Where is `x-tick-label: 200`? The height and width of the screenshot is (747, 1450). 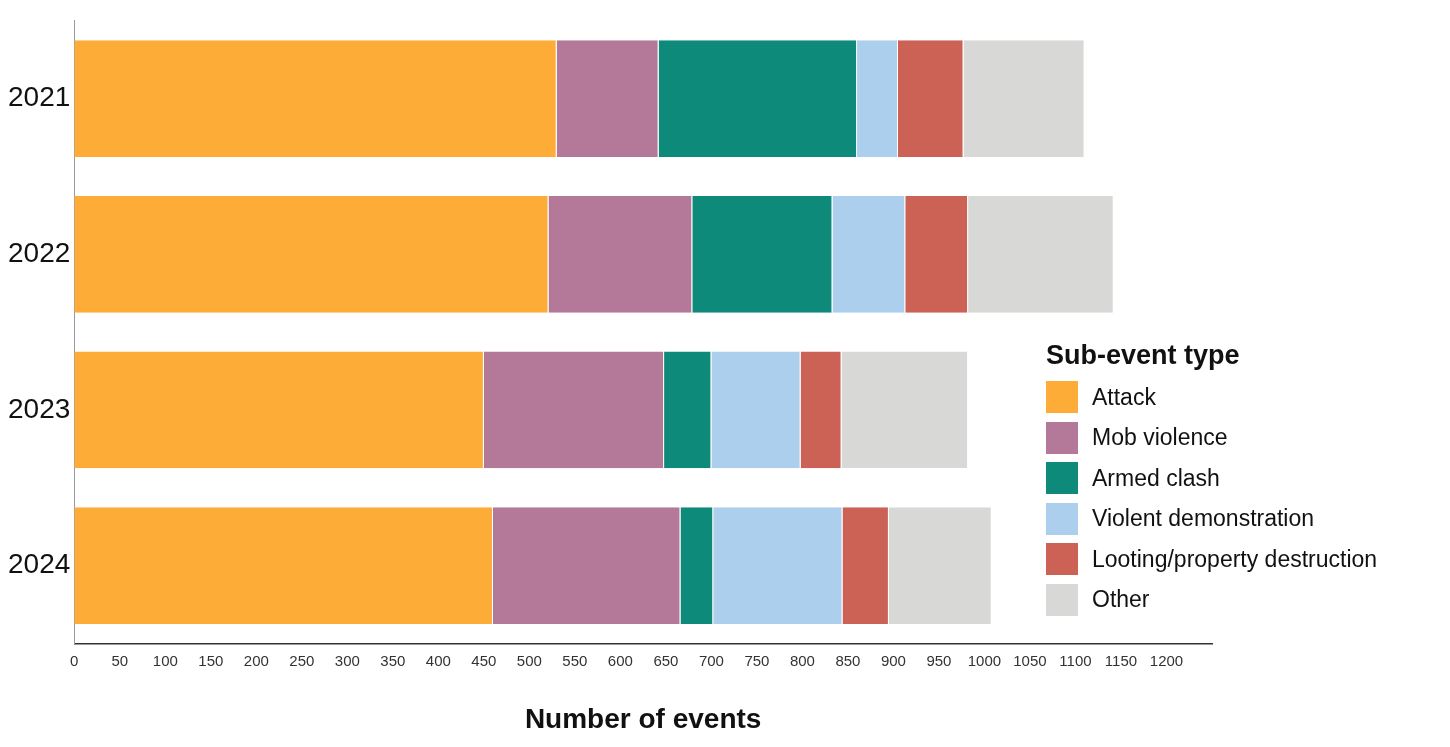 x-tick-label: 200 is located at coordinates (256, 660).